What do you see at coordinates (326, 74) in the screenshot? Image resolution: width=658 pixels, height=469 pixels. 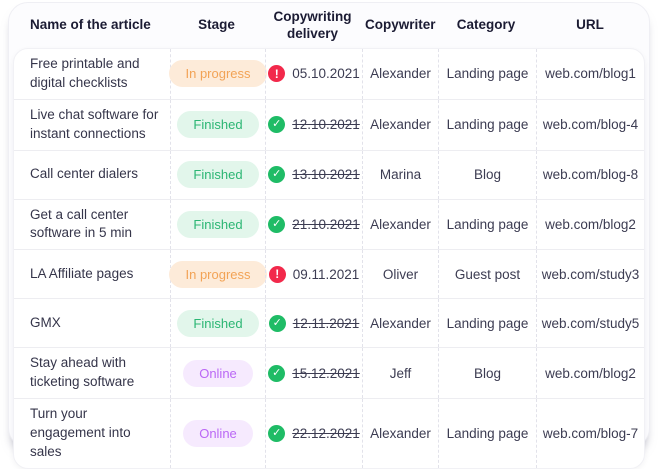 I see `delivery-date: 05.10.2021` at bounding box center [326, 74].